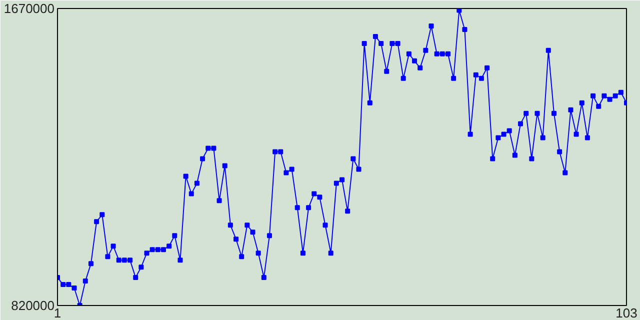 The image size is (640, 320). Describe the element at coordinates (29, 8) in the screenshot. I see `y-tick-label: 1670000` at that location.